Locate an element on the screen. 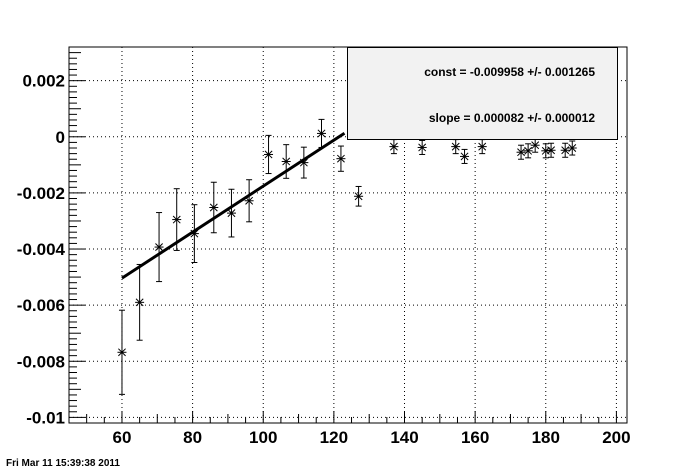 The width and height of the screenshot is (696, 472). y-tick-label: -0.004 is located at coordinates (41, 249).